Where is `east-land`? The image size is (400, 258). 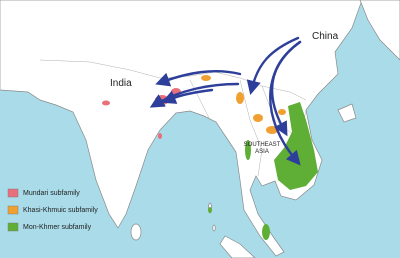
east-land is located at coordinates (379, 30).